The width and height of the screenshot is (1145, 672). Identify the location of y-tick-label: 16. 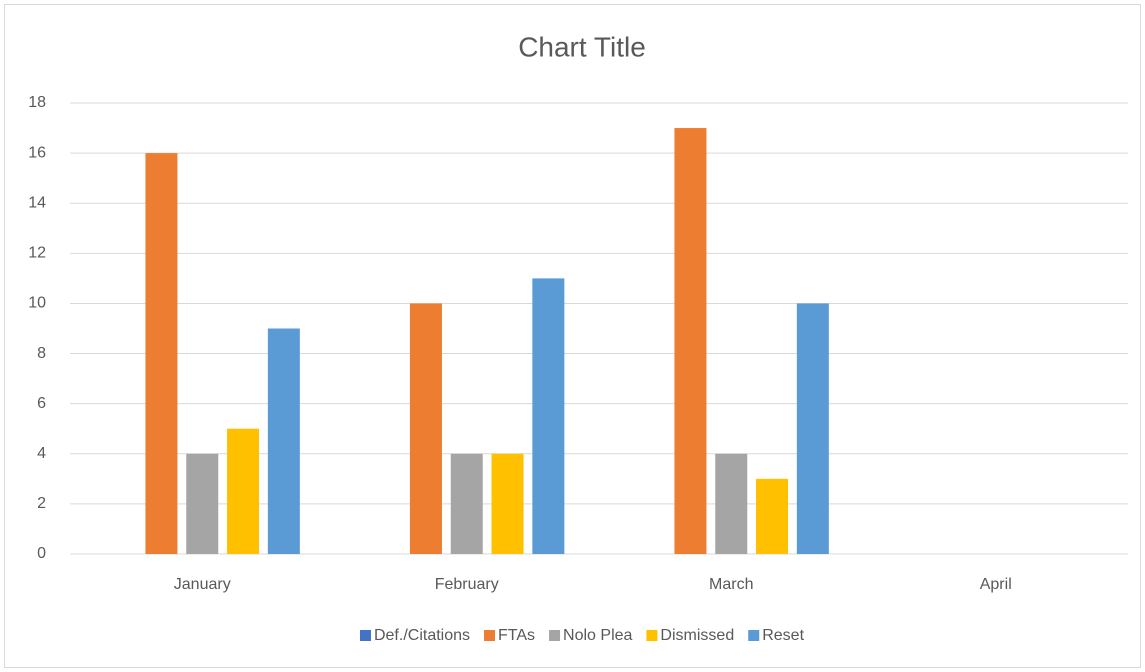
(37, 152).